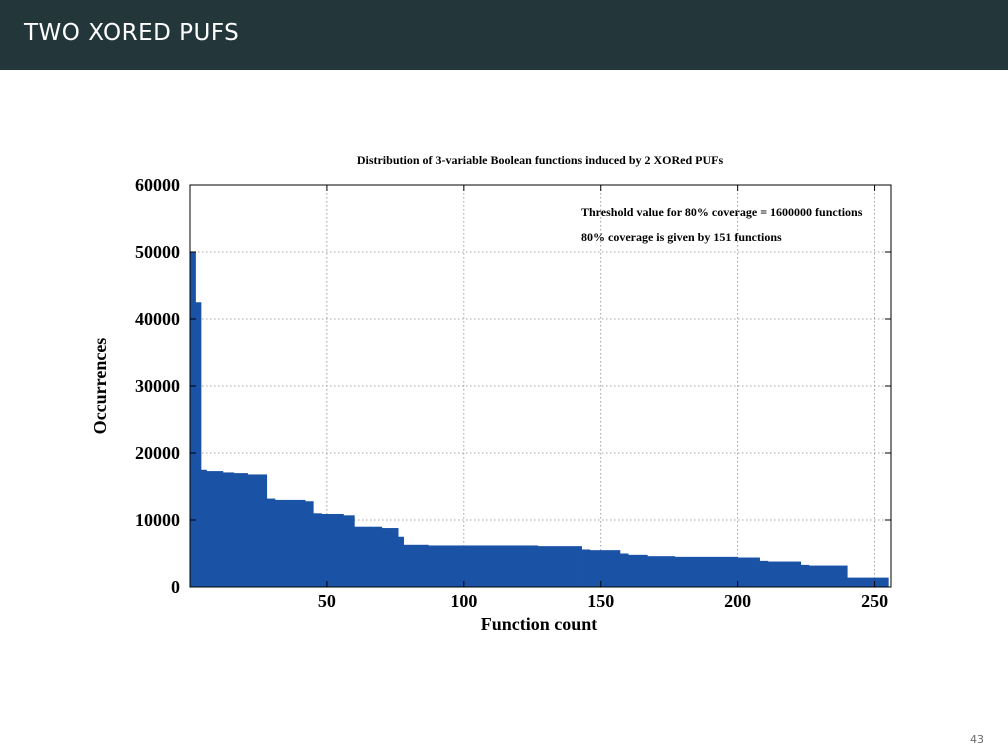  Describe the element at coordinates (132, 33) in the screenshot. I see `slide-title: TWO XORED PUFS` at that location.